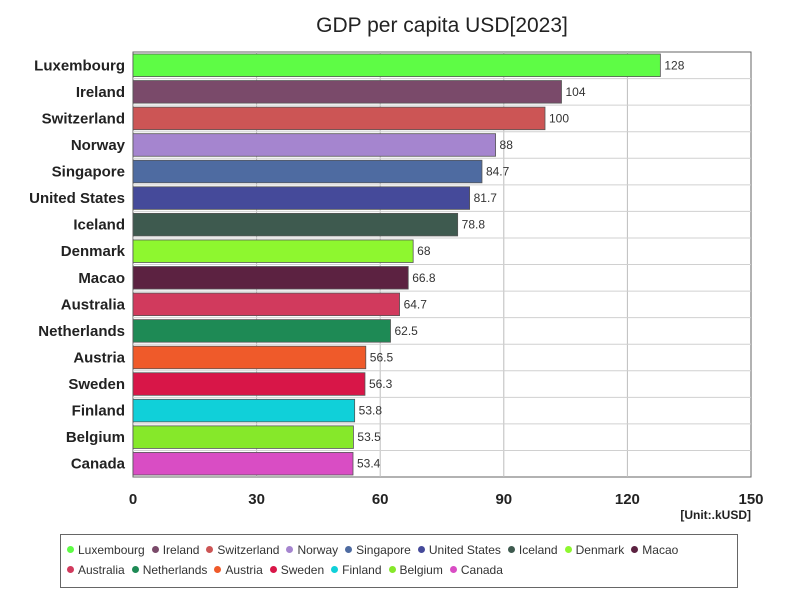  Describe the element at coordinates (503, 499) in the screenshot. I see `x-tick-label: 90` at that location.